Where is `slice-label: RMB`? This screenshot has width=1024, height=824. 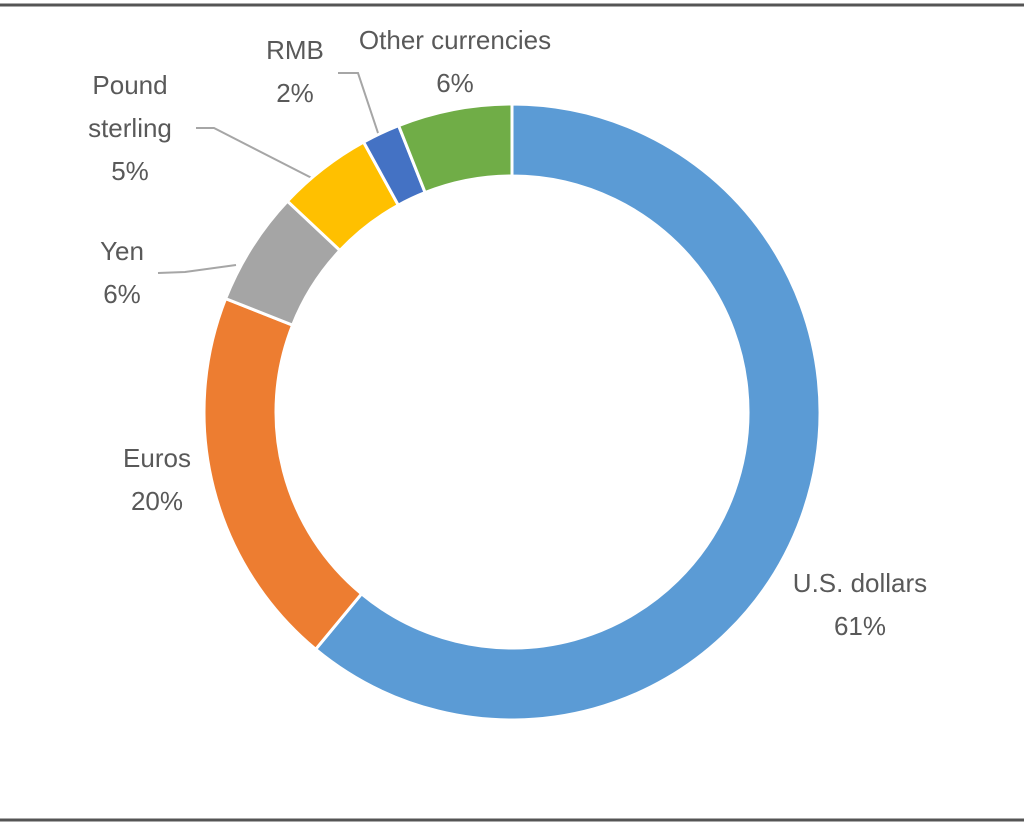
slice-label: RMB is located at coordinates (295, 50).